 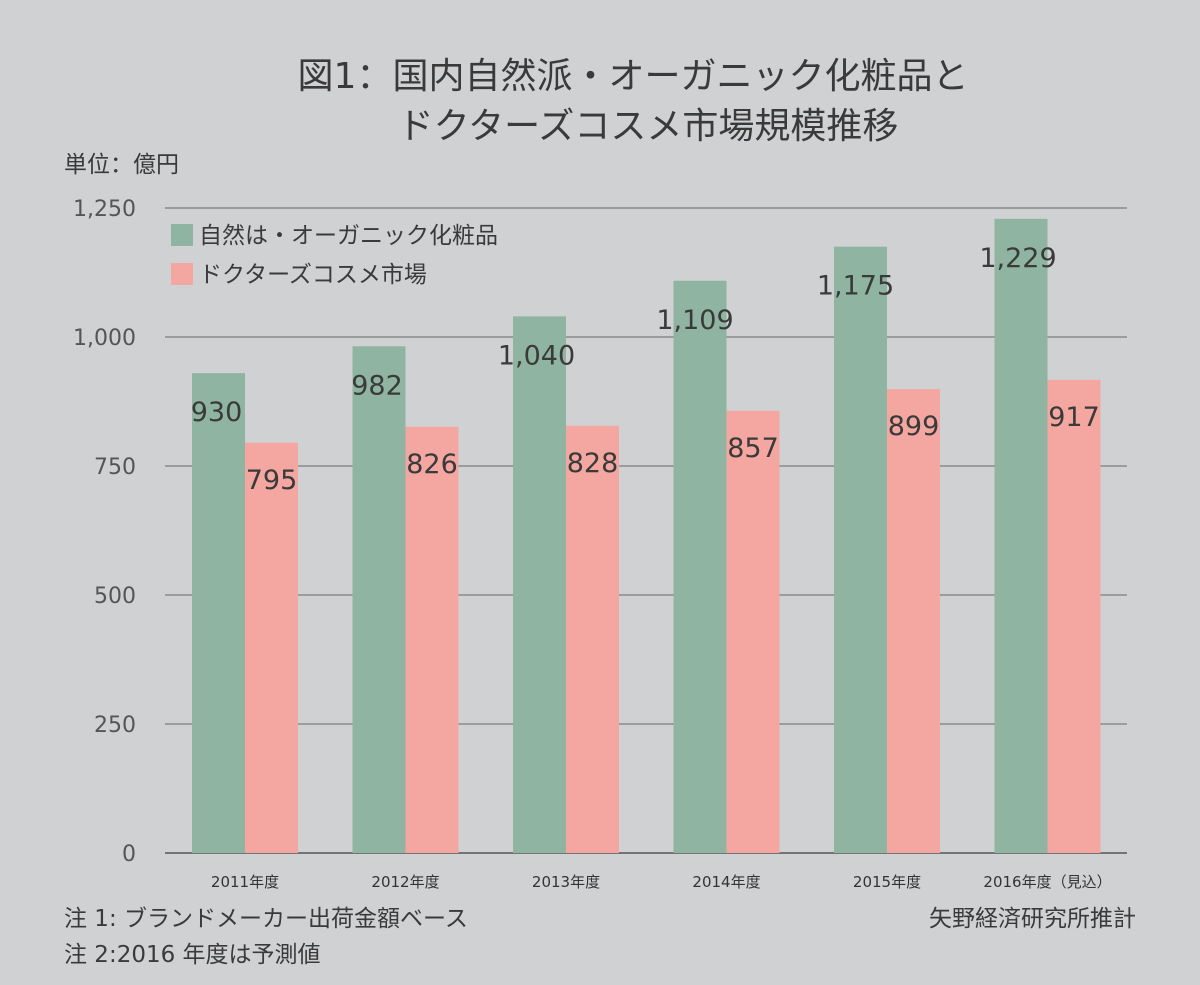 I want to click on y-tick-label: 500, so click(x=115, y=596).